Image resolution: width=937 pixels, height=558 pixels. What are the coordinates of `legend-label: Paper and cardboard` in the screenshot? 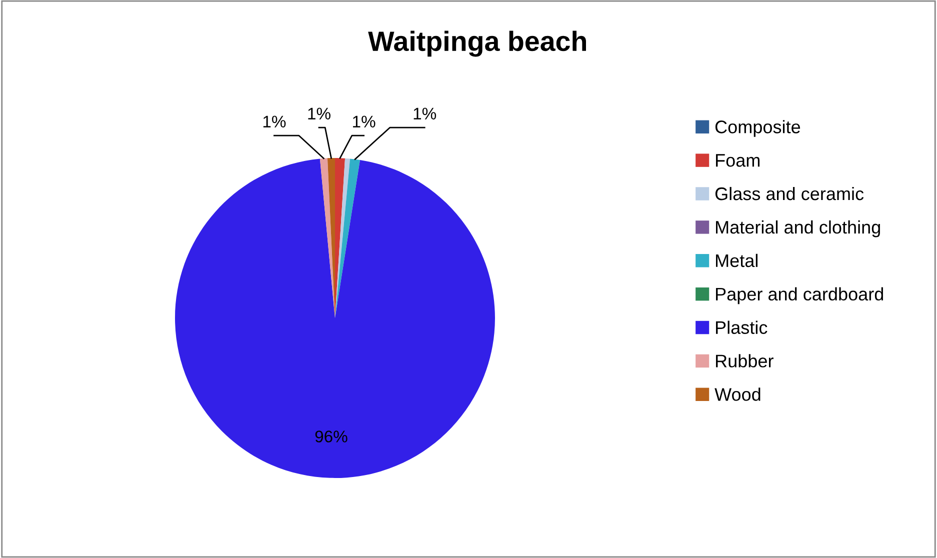 It's located at (800, 295).